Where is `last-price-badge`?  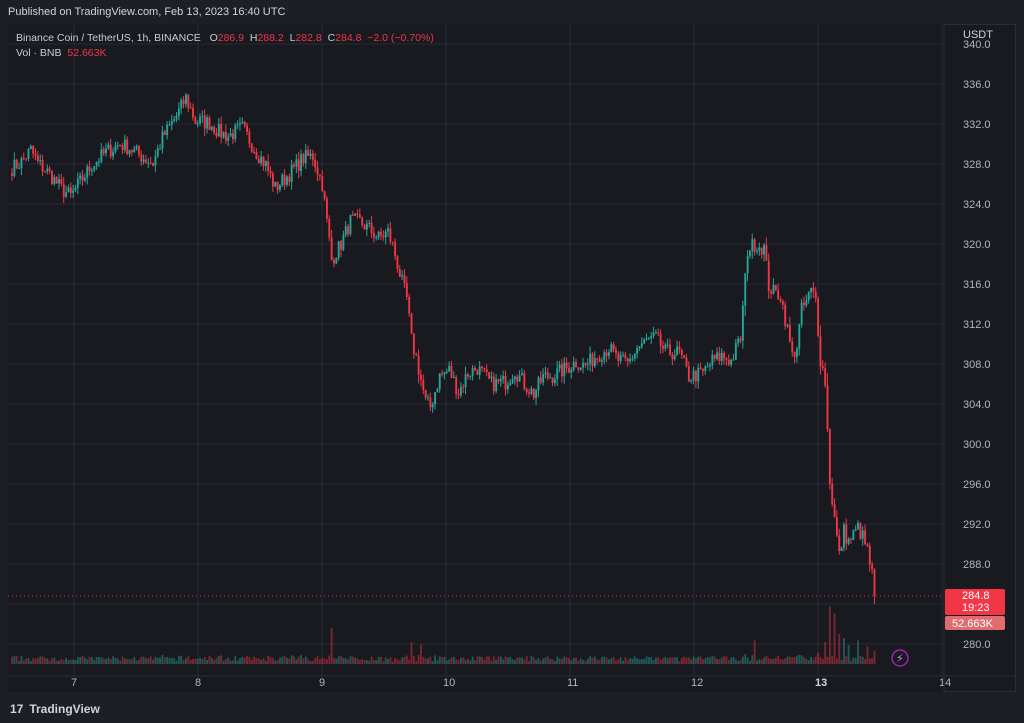 last-price-badge is located at coordinates (975, 602).